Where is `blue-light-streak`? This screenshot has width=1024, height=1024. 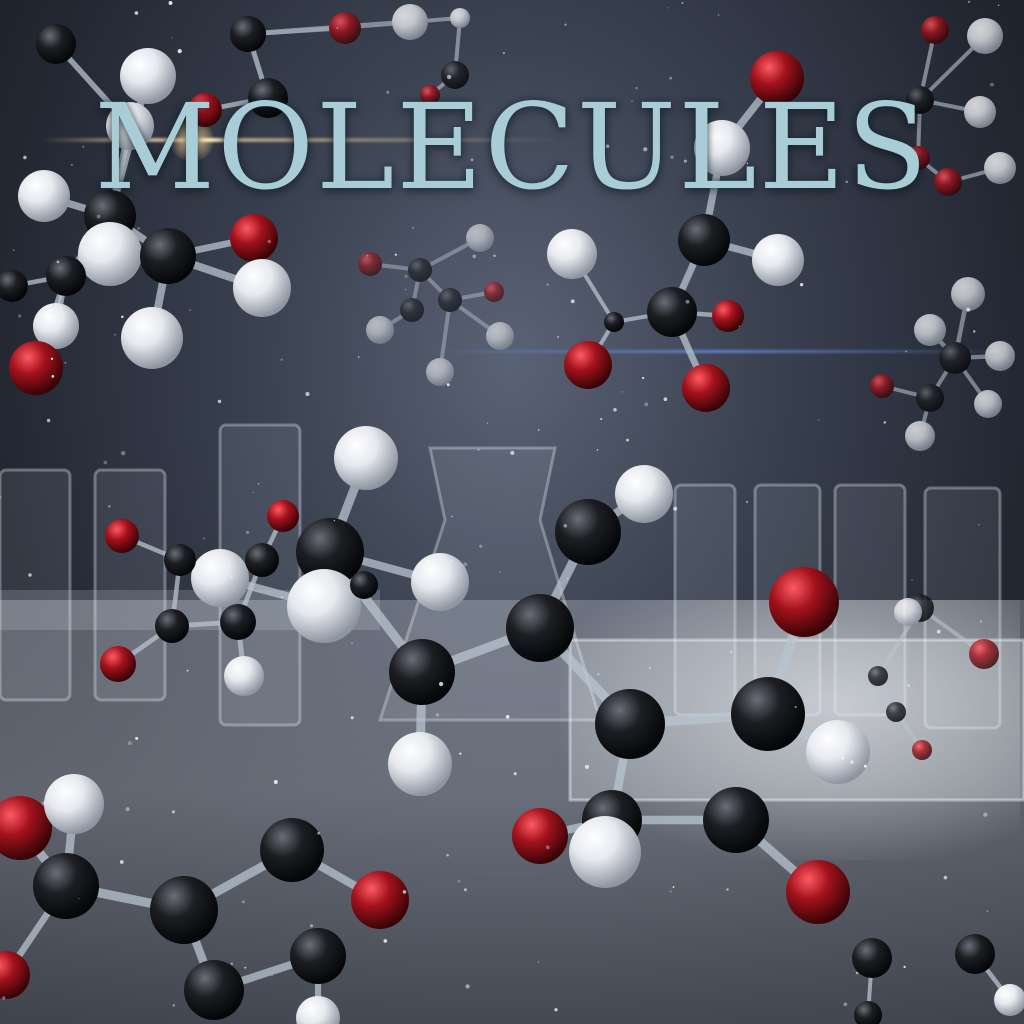 blue-light-streak is located at coordinates (720, 351).